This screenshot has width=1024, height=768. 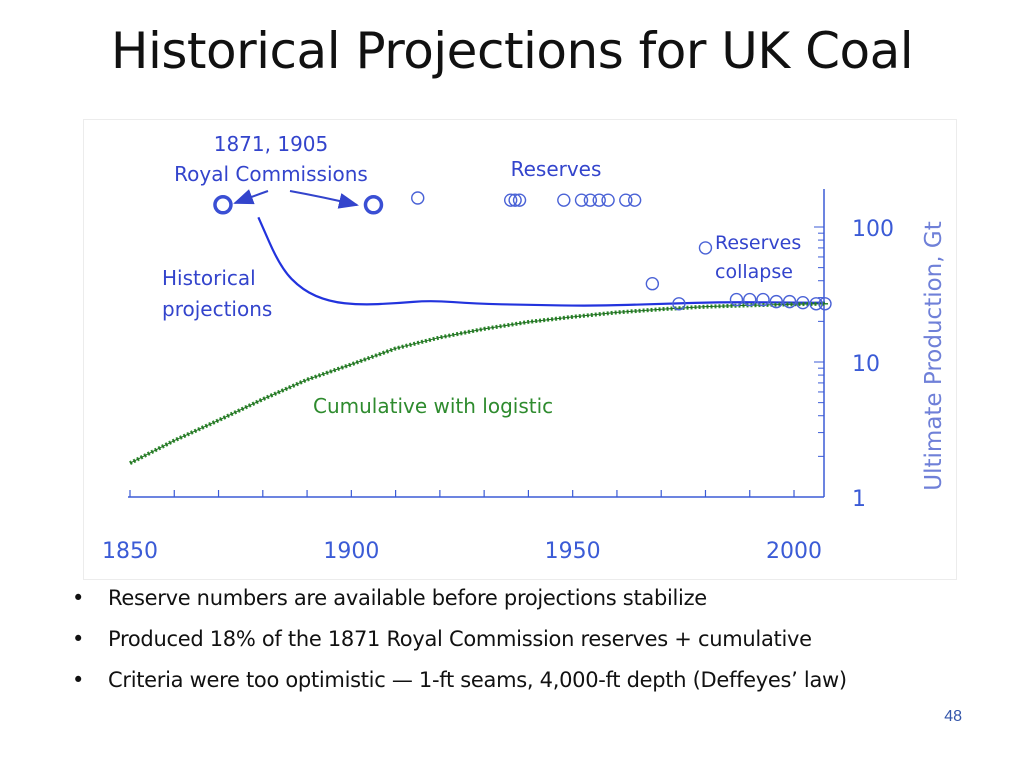 I want to click on x-tick-label: 1950, so click(x=573, y=551).